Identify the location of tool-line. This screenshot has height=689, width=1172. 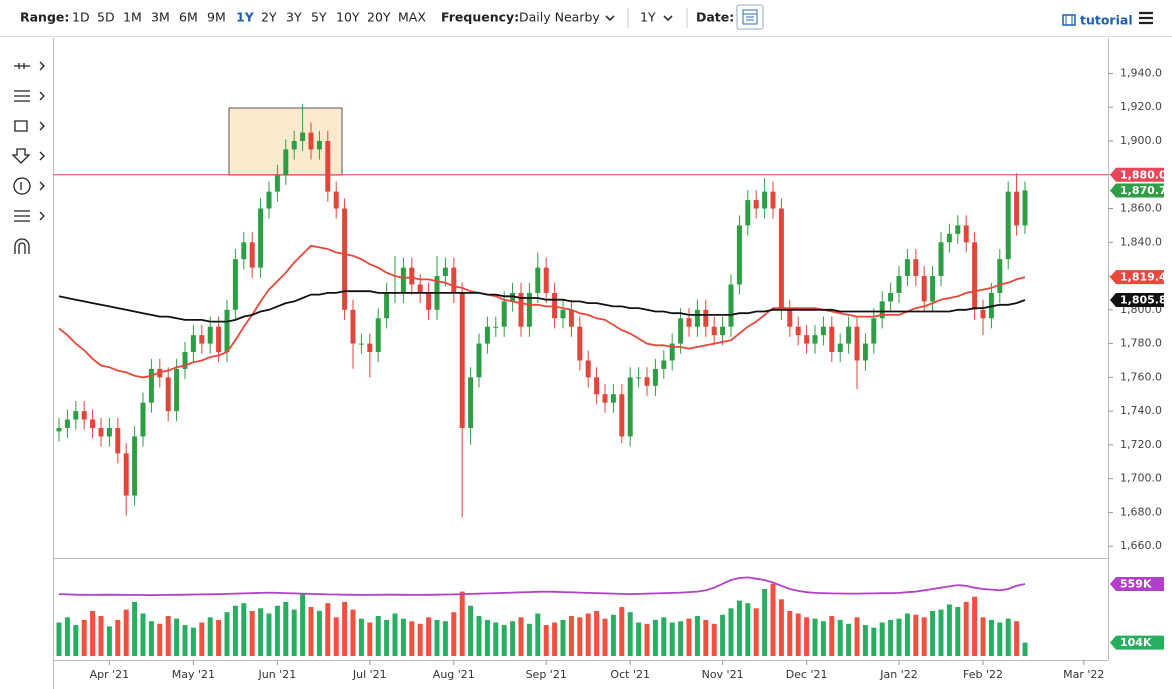
(29, 66).